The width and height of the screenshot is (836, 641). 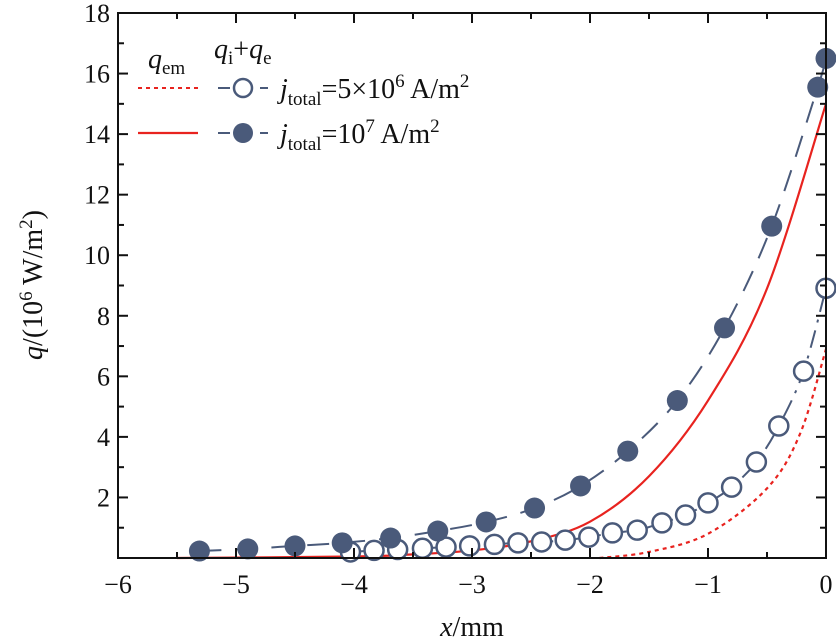 I want to click on x-tick-label: −1, so click(x=708, y=584).